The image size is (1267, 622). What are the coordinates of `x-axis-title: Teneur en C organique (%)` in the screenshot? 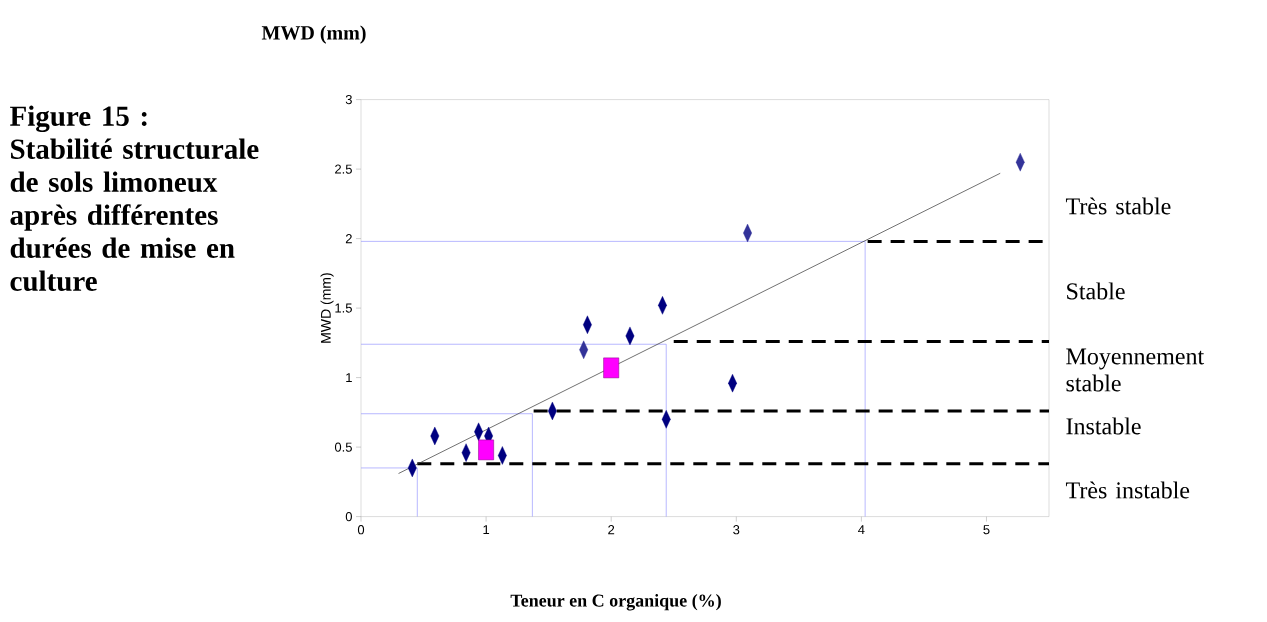 It's located at (615, 602).